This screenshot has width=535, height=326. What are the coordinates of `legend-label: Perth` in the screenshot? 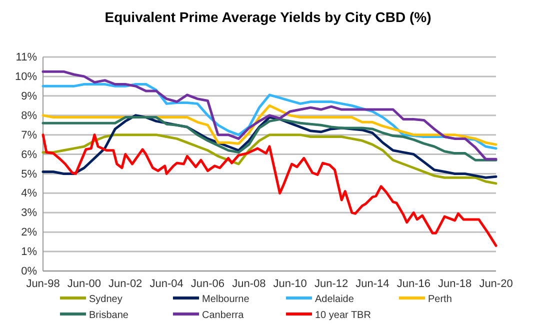 It's located at (440, 299).